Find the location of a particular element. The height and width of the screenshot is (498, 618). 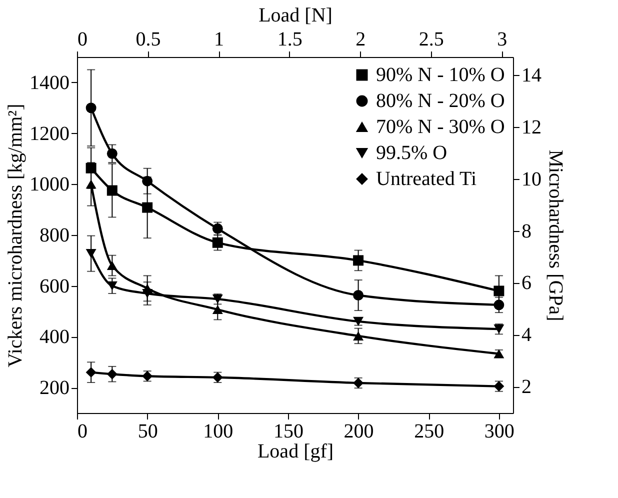

x-axis-title: Load [gf] is located at coordinates (295, 451).